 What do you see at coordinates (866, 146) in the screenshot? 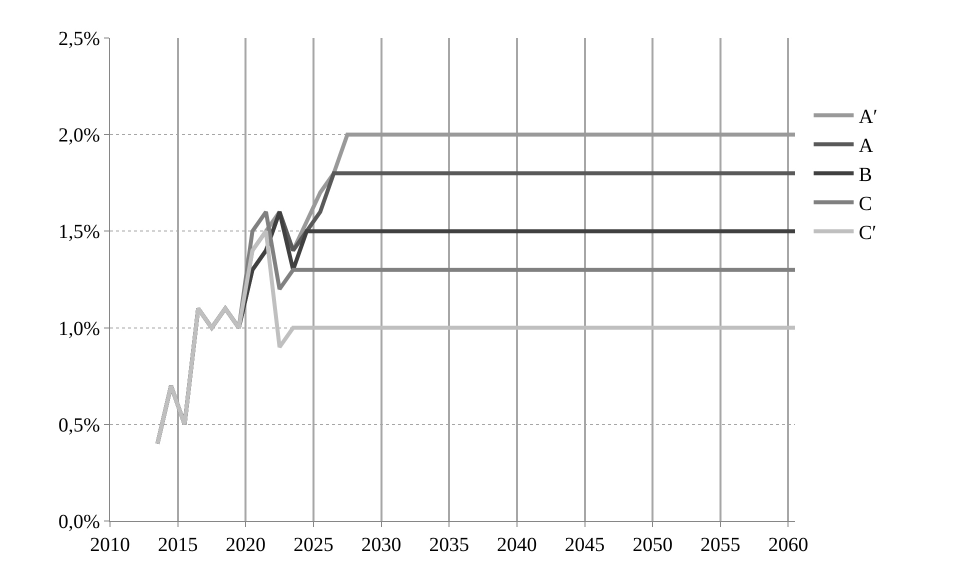
I see `legend-label: A` at bounding box center [866, 146].